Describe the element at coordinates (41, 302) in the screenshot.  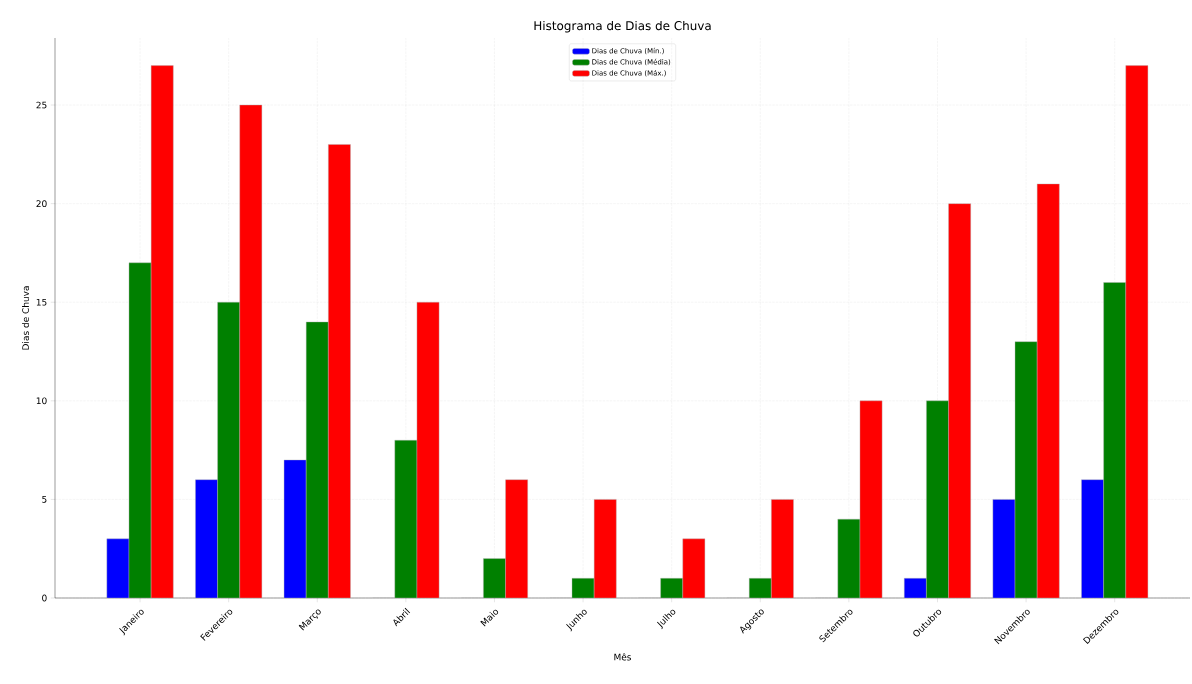
I see `y-tick-label: 15` at that location.